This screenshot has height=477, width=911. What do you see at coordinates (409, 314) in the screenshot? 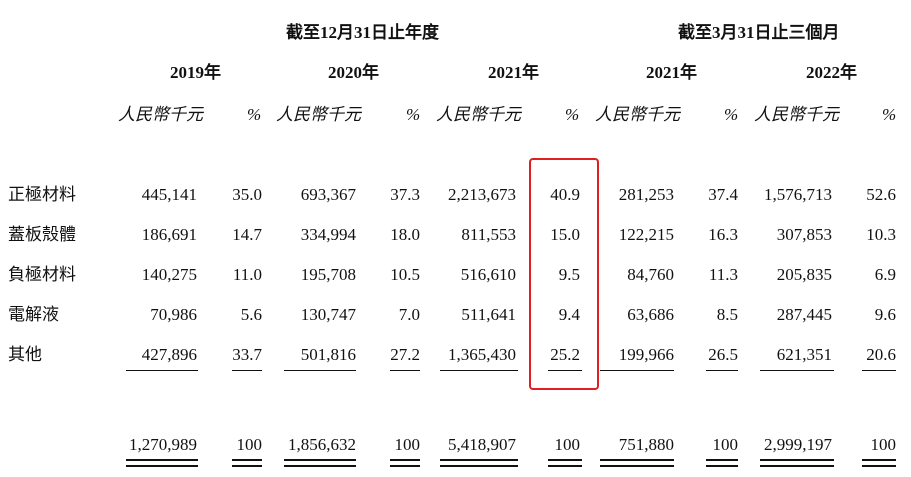
I see `table-cell: 7.0` at bounding box center [409, 314].